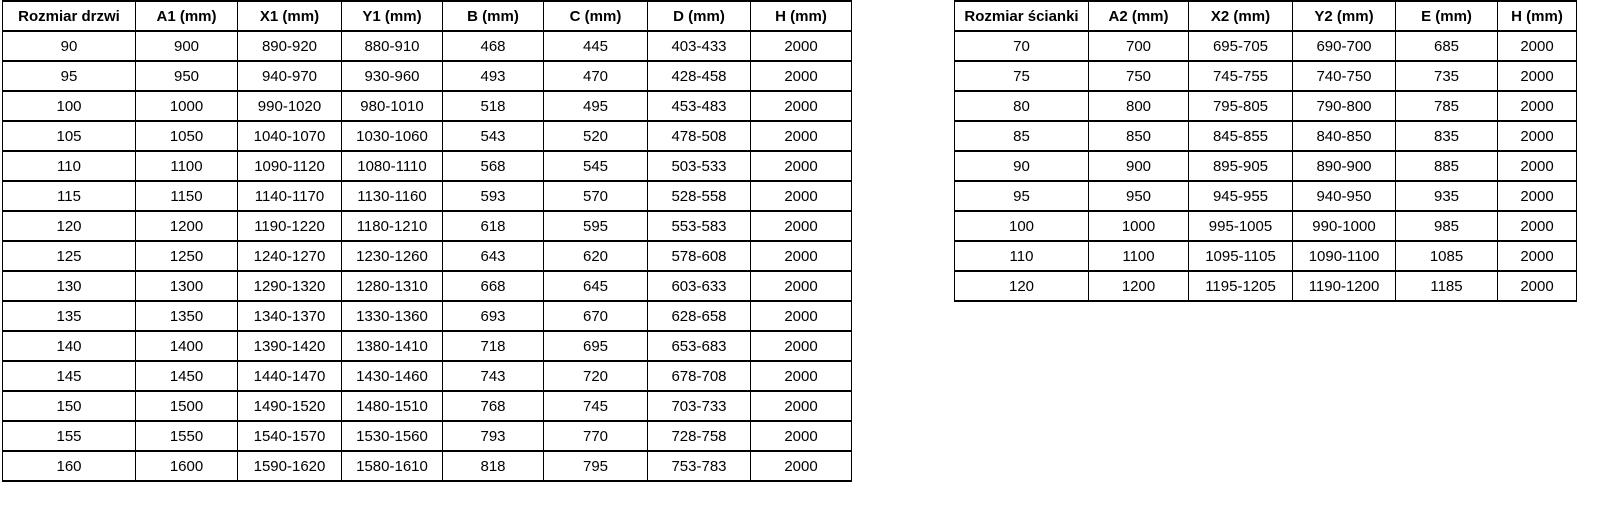 This screenshot has width=1600, height=514. Describe the element at coordinates (1021, 46) in the screenshot. I see `table-cell: 70` at that location.